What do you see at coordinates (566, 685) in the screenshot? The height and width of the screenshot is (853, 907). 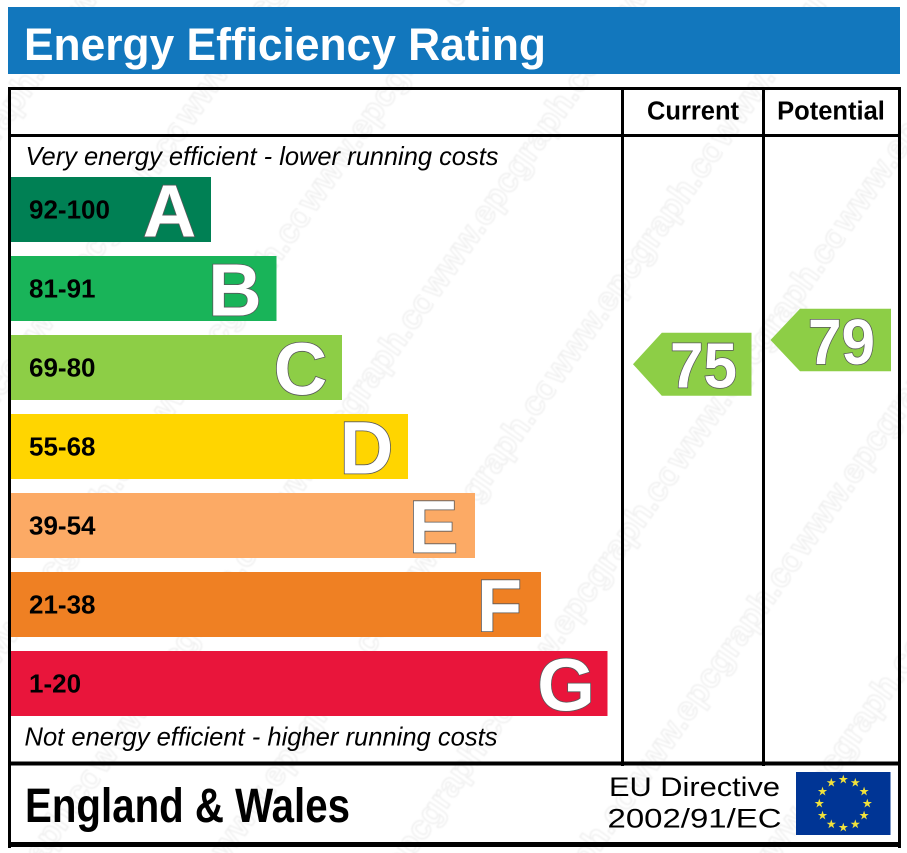 I see `svg-text: G` at bounding box center [566, 685].